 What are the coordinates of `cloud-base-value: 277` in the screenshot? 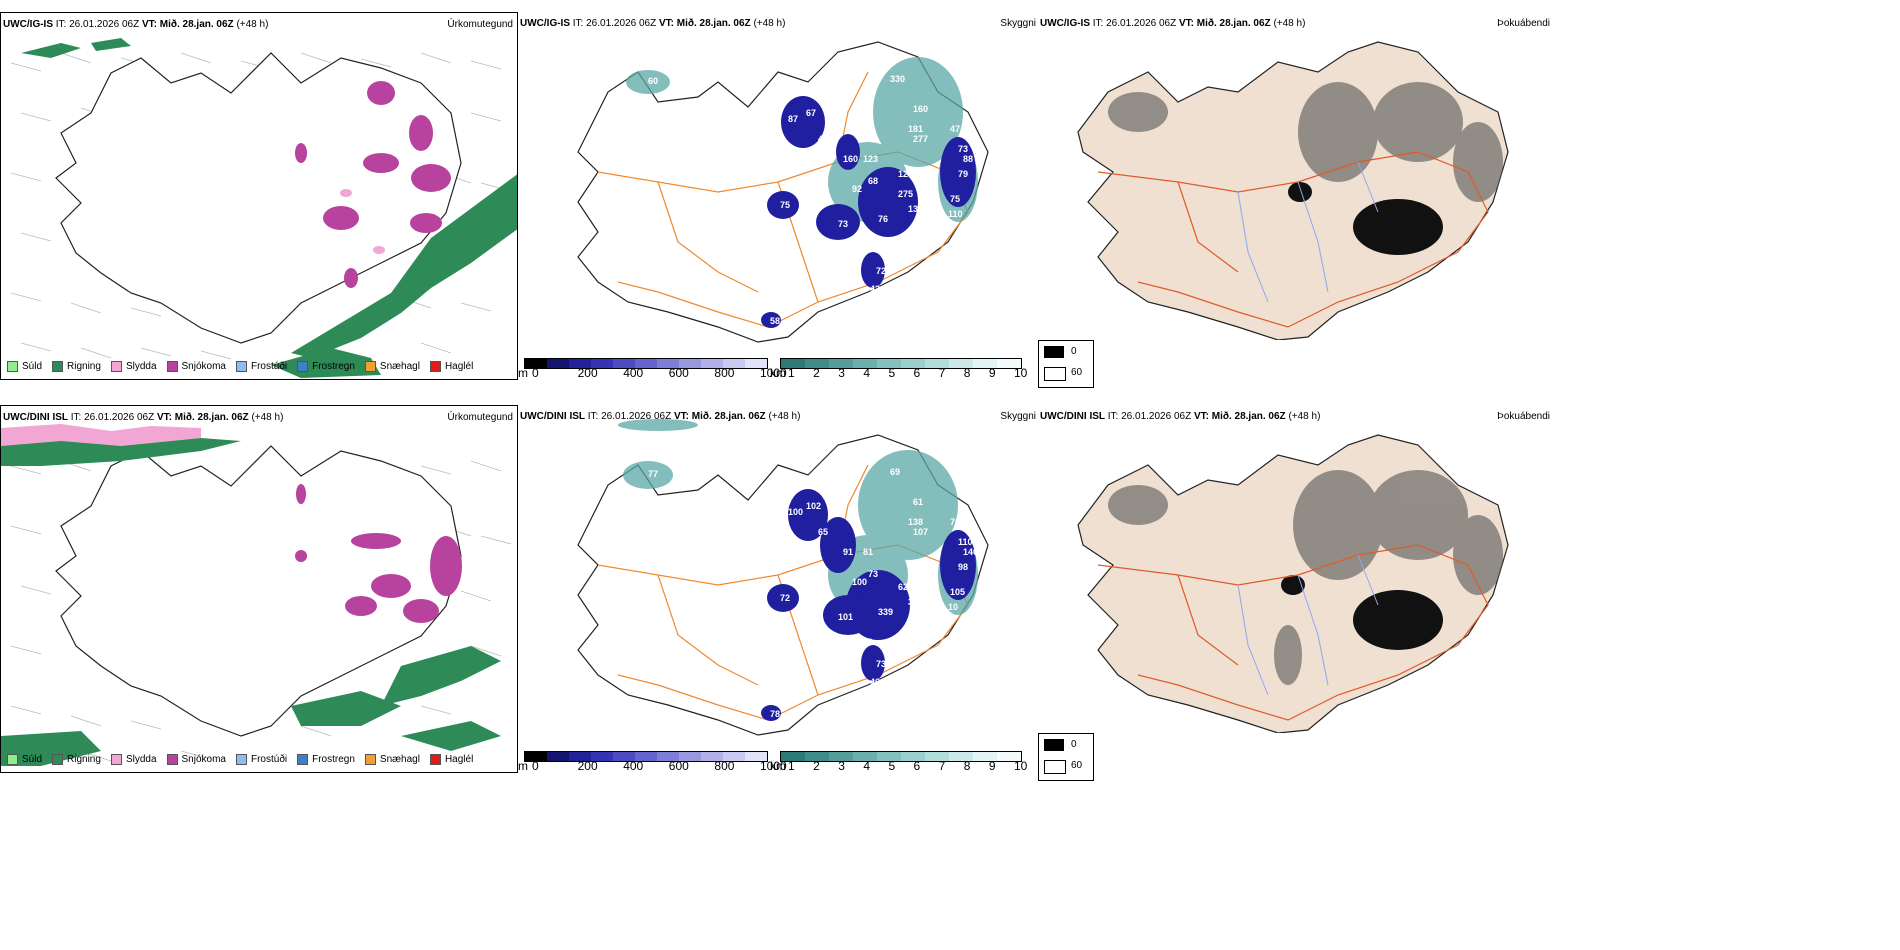 It's located at (920, 139).